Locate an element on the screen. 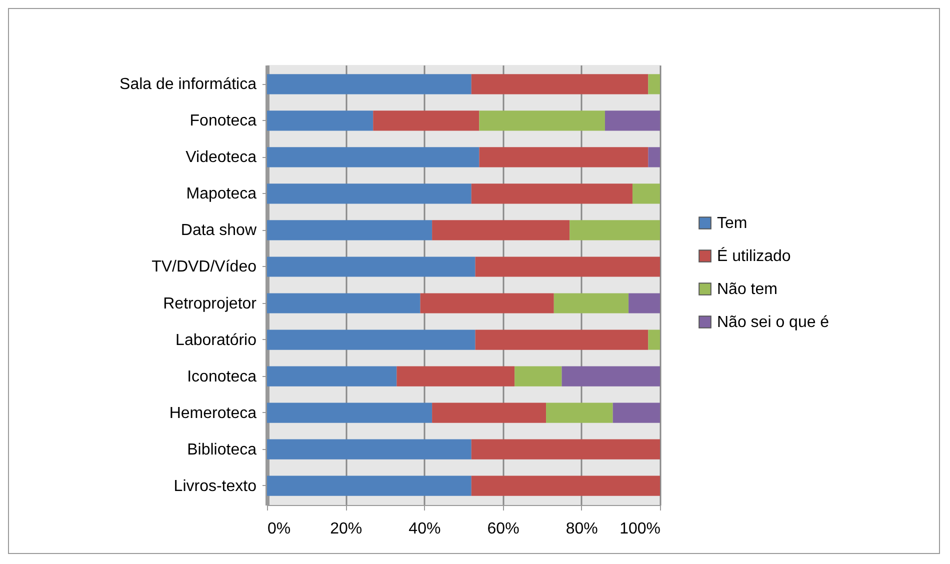 This screenshot has height=564, width=950. y-tick-label: Iconoteca is located at coordinates (222, 377).